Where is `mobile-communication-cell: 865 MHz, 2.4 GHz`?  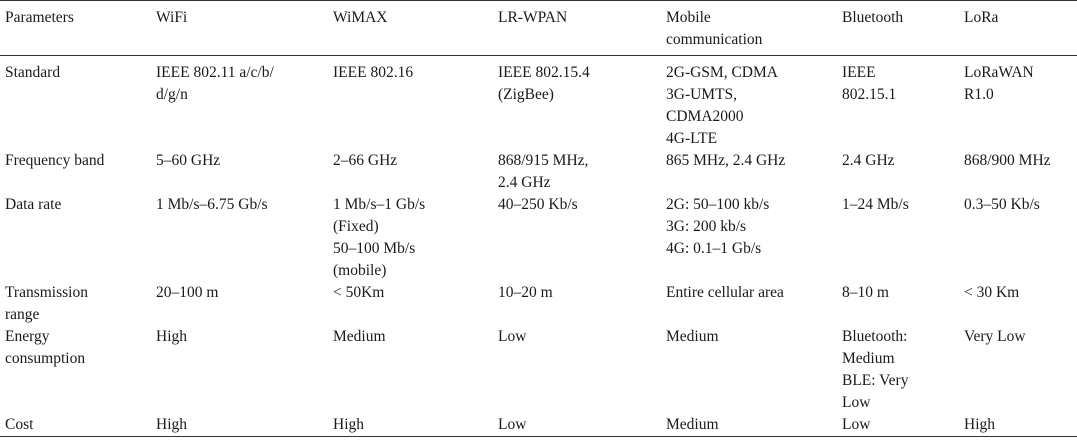 mobile-communication-cell: 865 MHz, 2.4 GHz is located at coordinates (749, 172).